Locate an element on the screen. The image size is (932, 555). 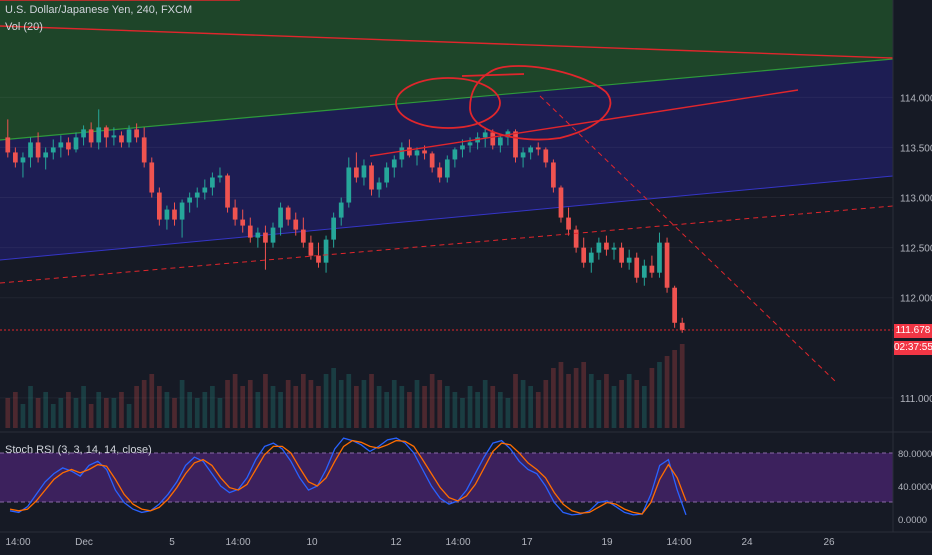
stoch-tick-label: 0.0000 is located at coordinates (912, 520).